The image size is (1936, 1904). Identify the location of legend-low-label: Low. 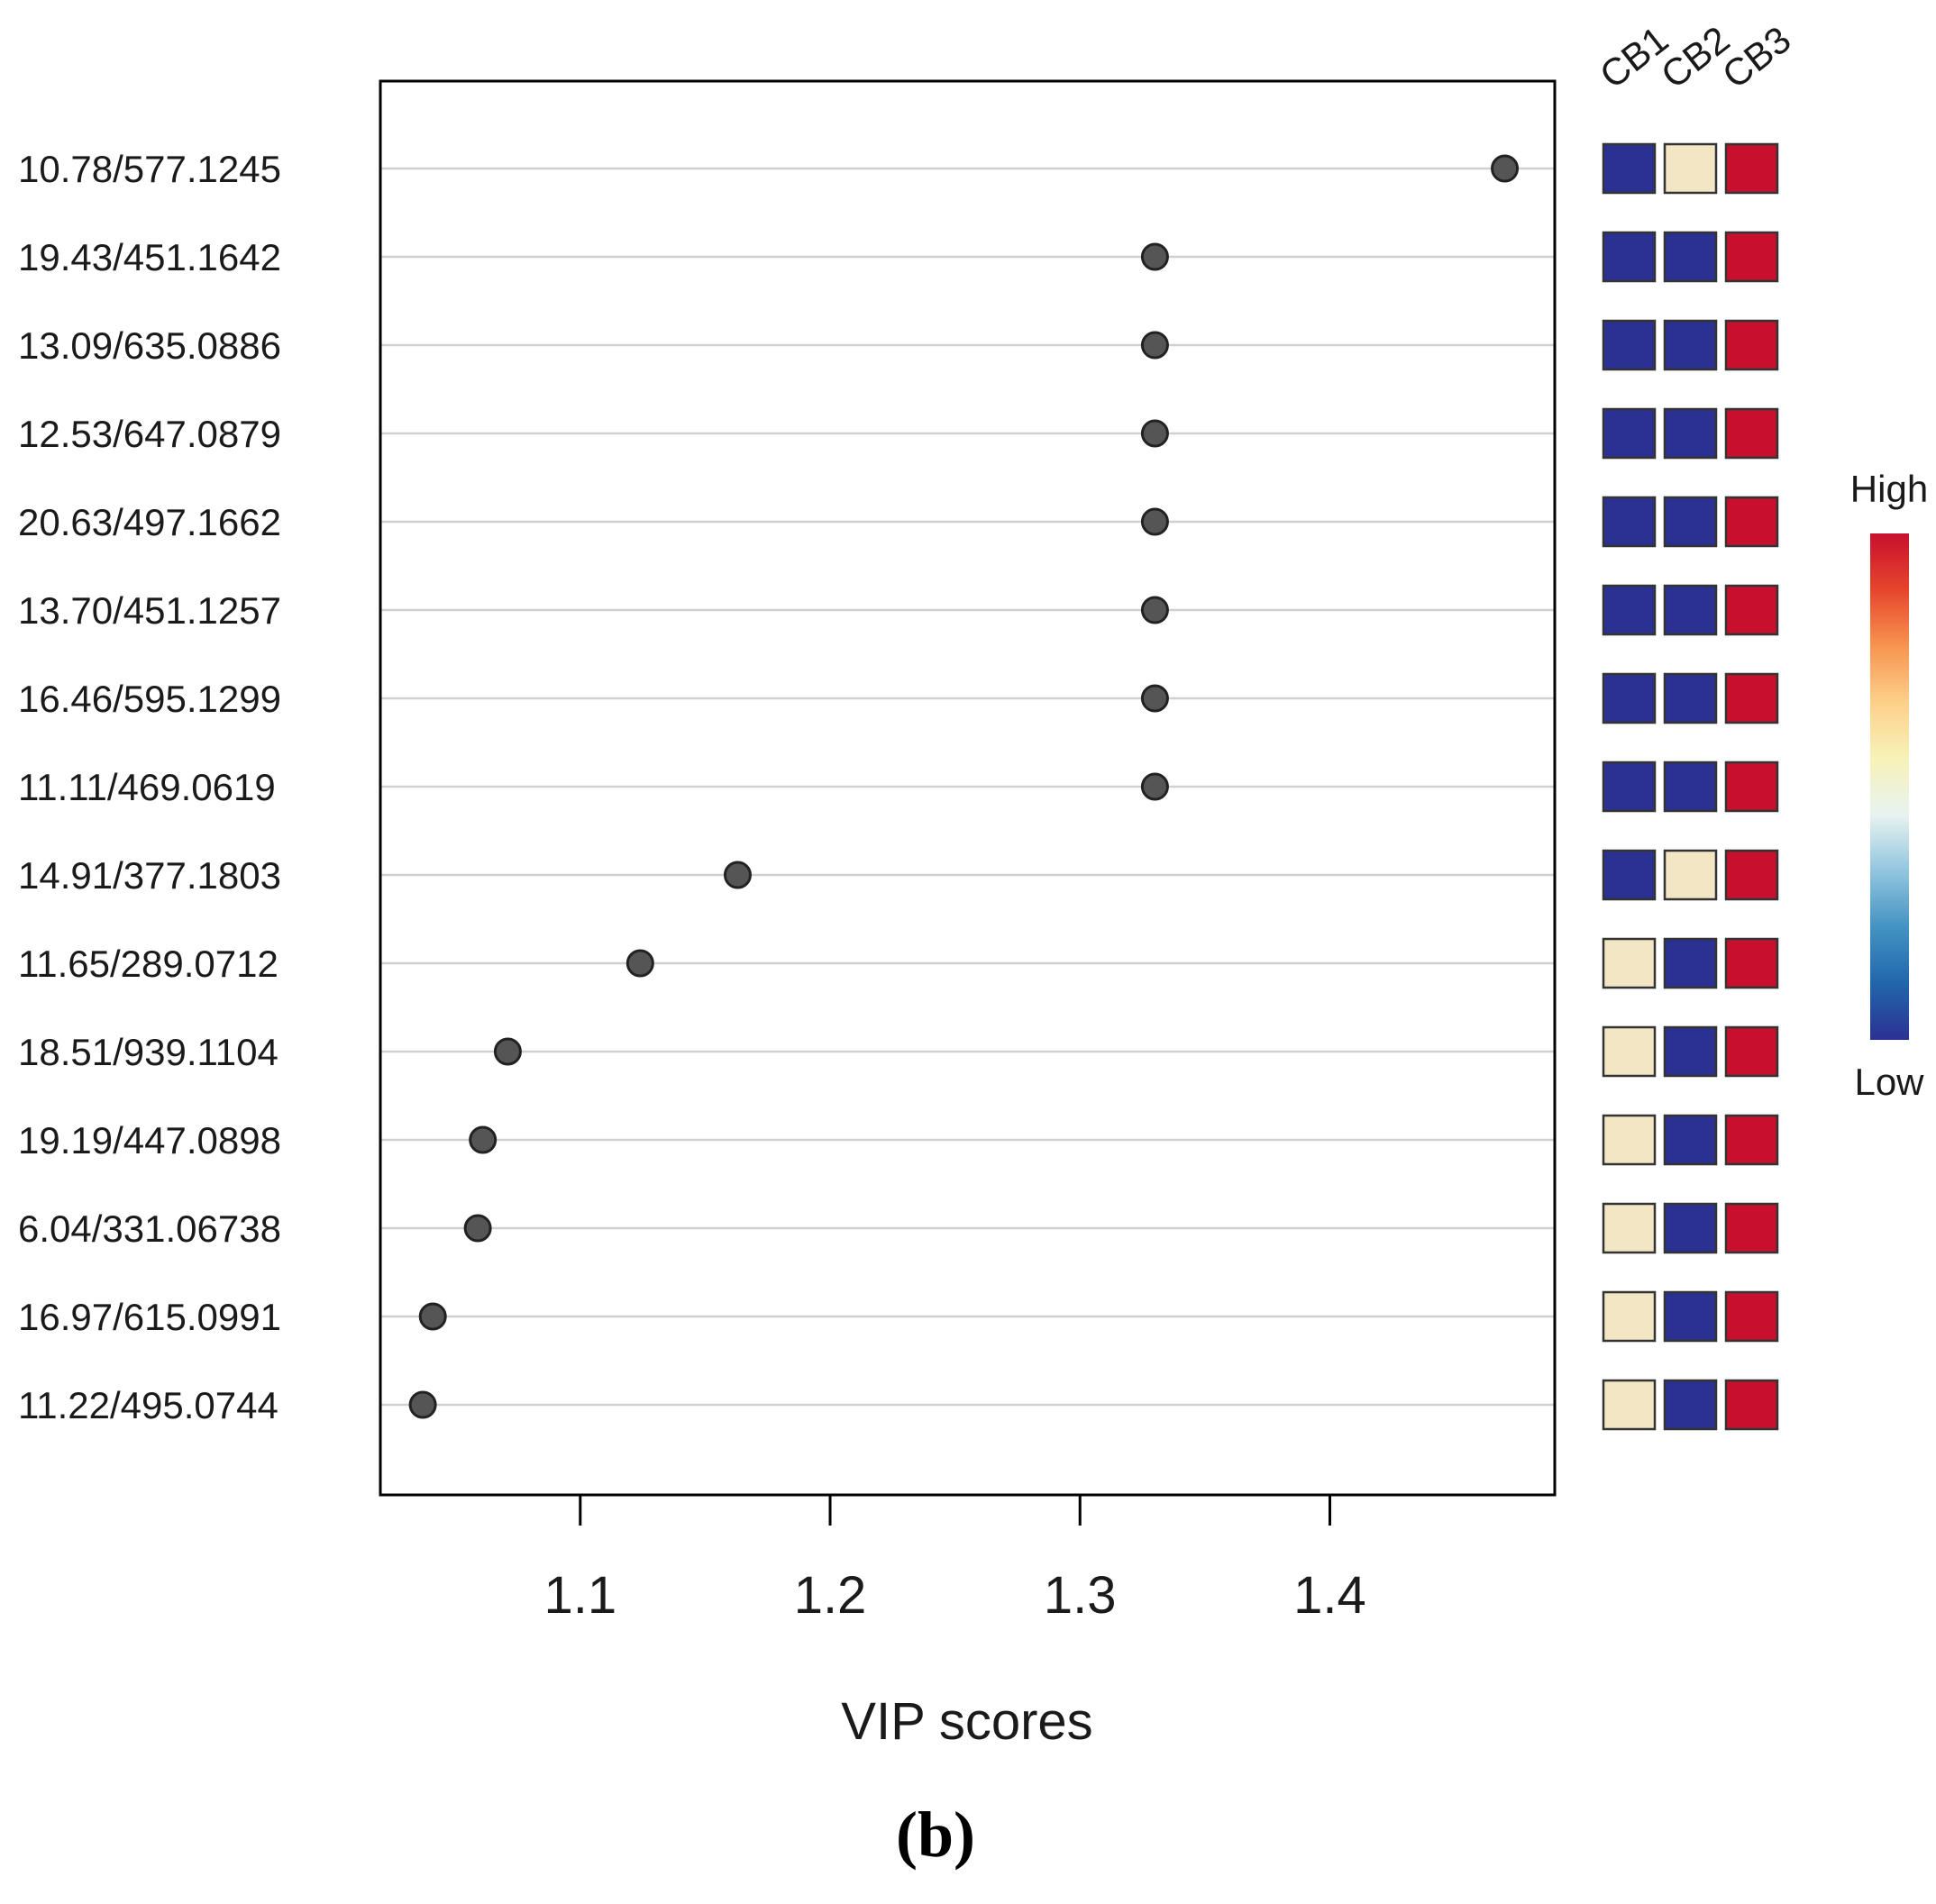
(1889, 1082).